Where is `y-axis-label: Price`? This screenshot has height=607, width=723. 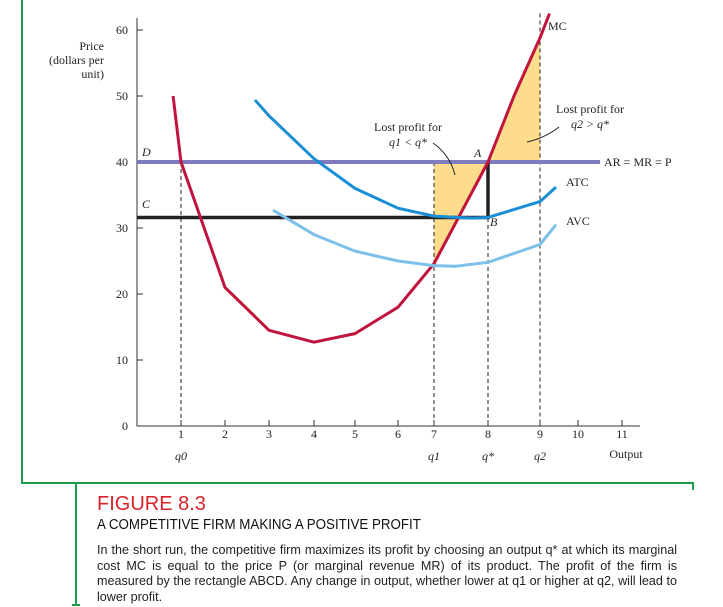 y-axis-label: Price is located at coordinates (91, 46).